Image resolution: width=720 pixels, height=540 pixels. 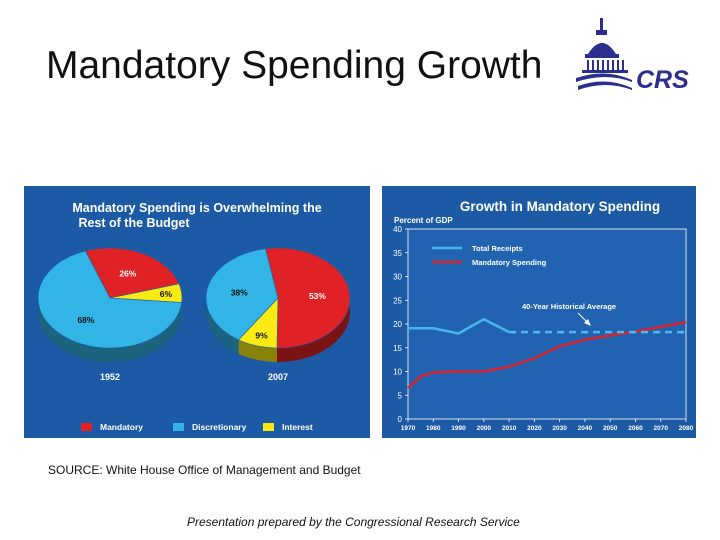 I want to click on line-legend: Total Receipts Mandatory Spending, so click(x=489, y=255).